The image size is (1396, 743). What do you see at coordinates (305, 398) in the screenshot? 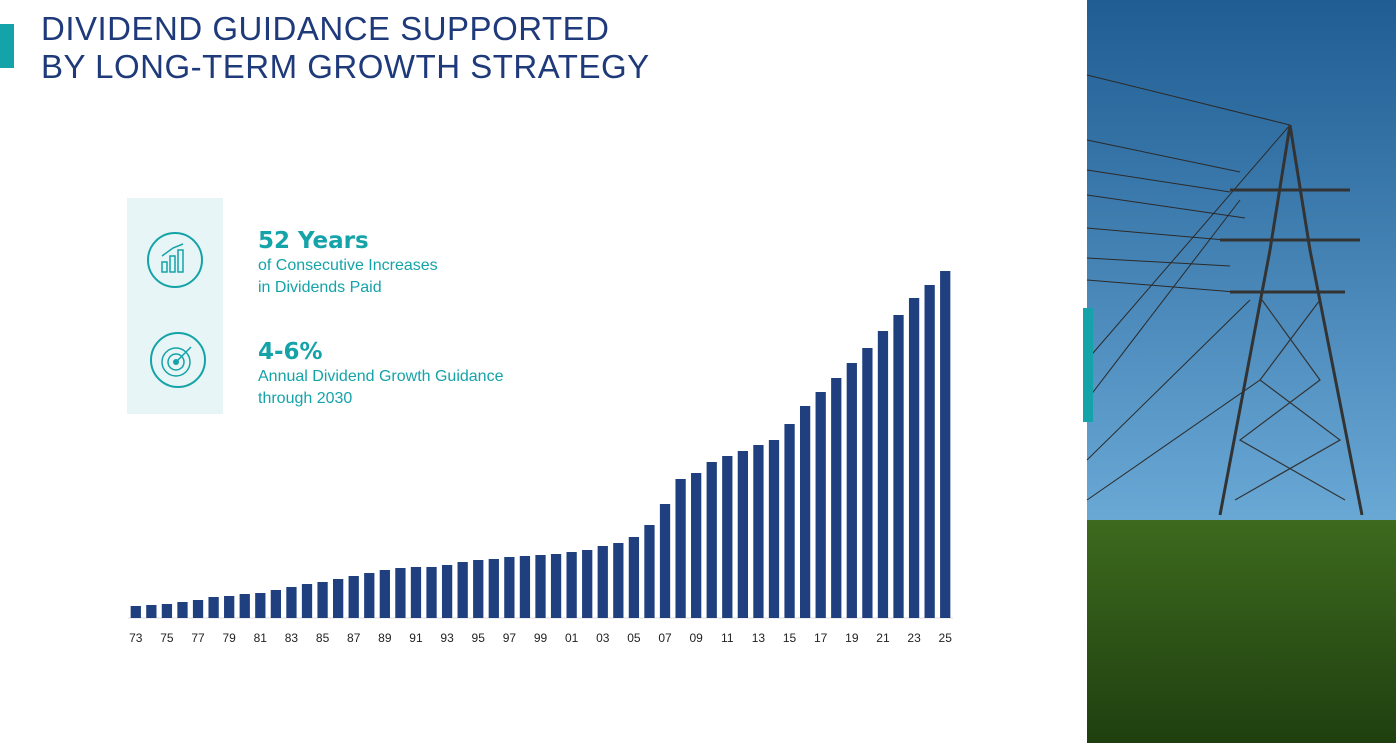
I see `stat-text: through 2030` at bounding box center [305, 398].